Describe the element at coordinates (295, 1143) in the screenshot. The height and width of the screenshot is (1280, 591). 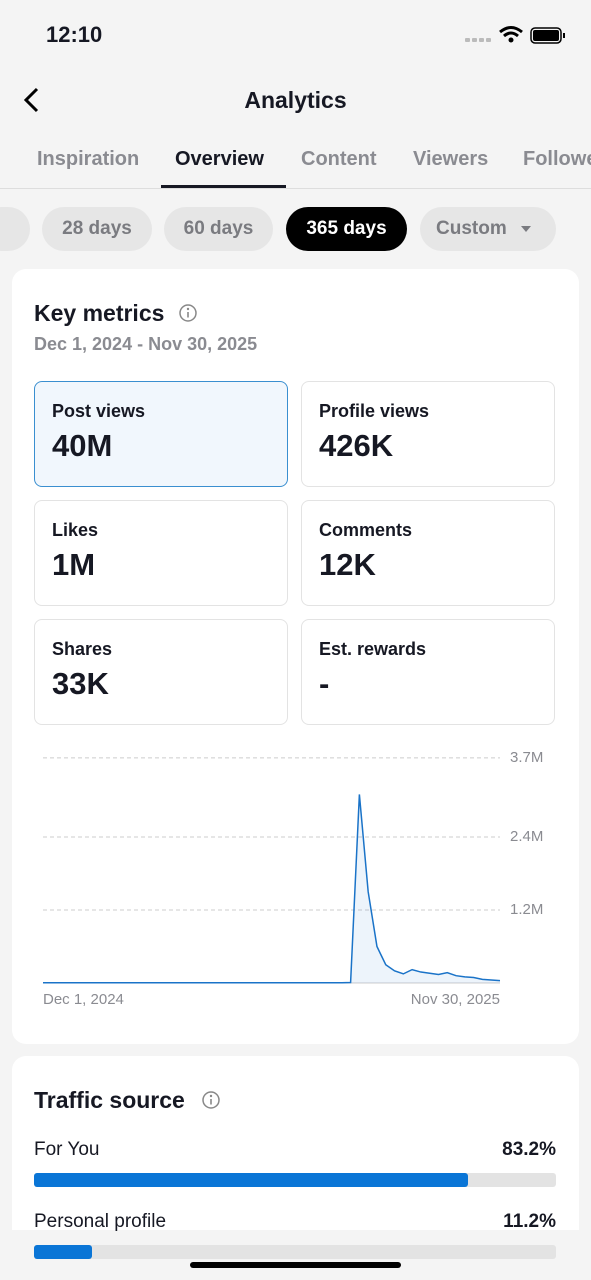
I see `traffic-card` at that location.